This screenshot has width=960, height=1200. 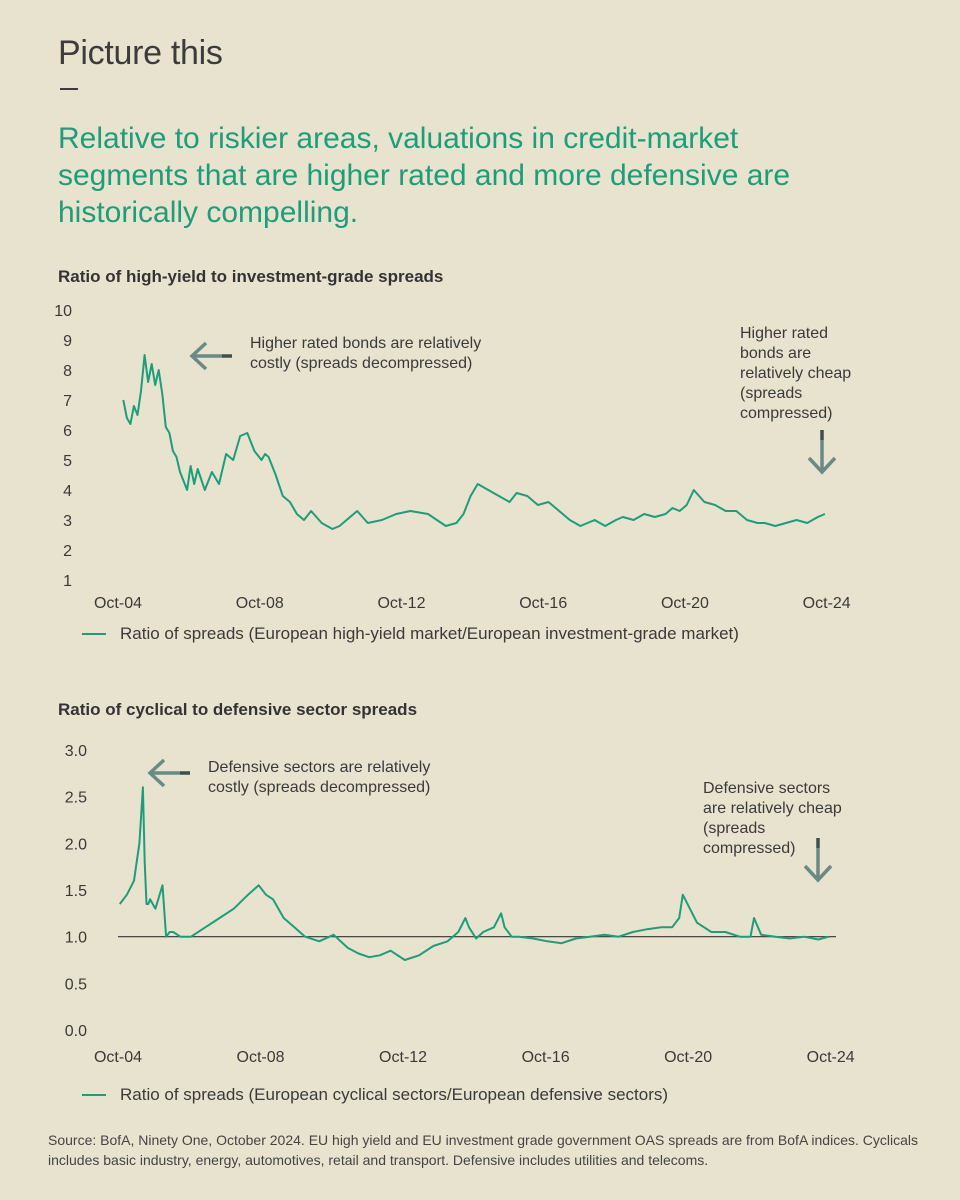 I want to click on chart2-x-tick-label: Oct-16, so click(x=546, y=1057).